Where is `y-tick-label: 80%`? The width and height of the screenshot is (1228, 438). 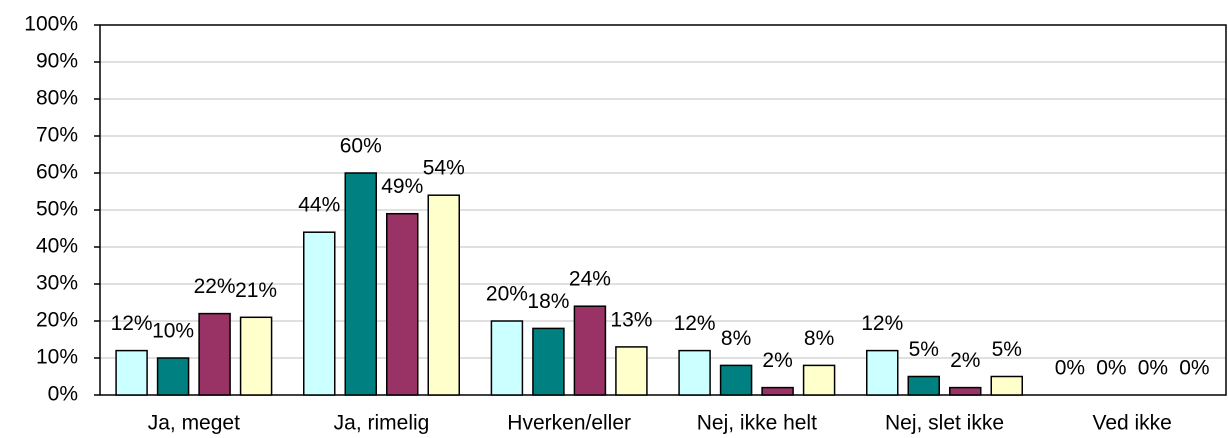
y-tick-label: 80% is located at coordinates (57, 98).